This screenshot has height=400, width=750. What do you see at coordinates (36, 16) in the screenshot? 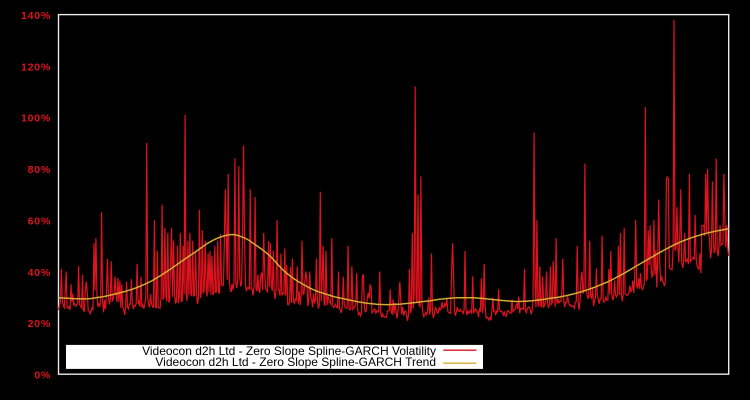
I see `svg-text: 140%` at bounding box center [36, 16].